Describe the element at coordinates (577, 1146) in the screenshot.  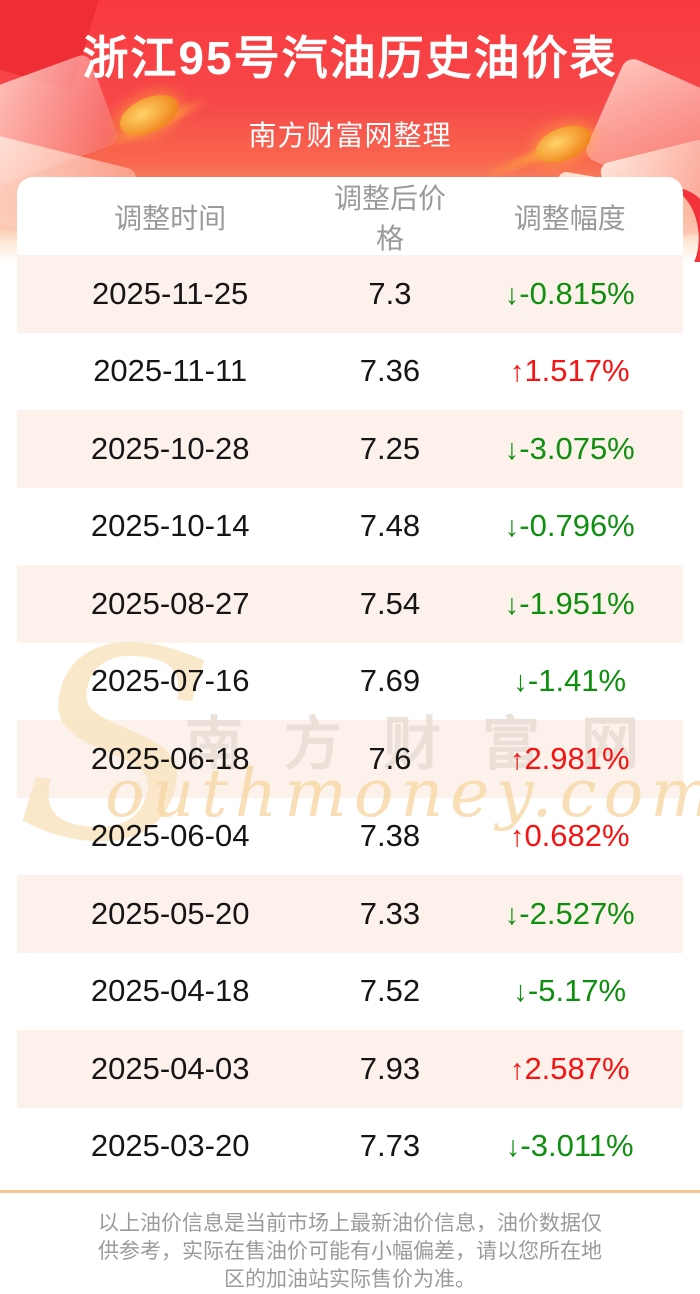
I see `change-value: -3.011%` at that location.